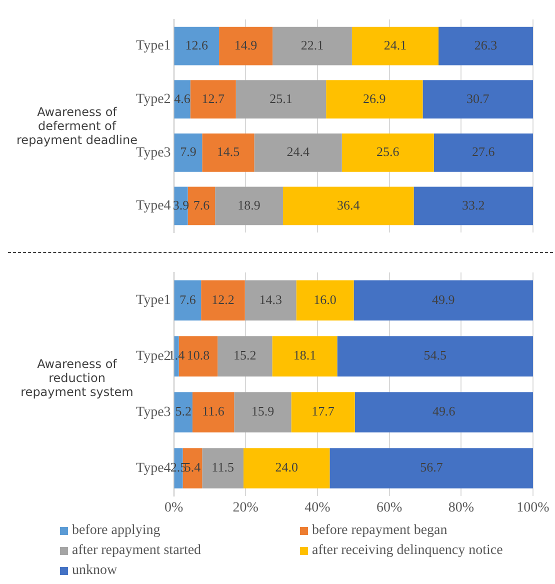 This screenshot has width=555, height=584. I want to click on data-label: 1.4, so click(177, 355).